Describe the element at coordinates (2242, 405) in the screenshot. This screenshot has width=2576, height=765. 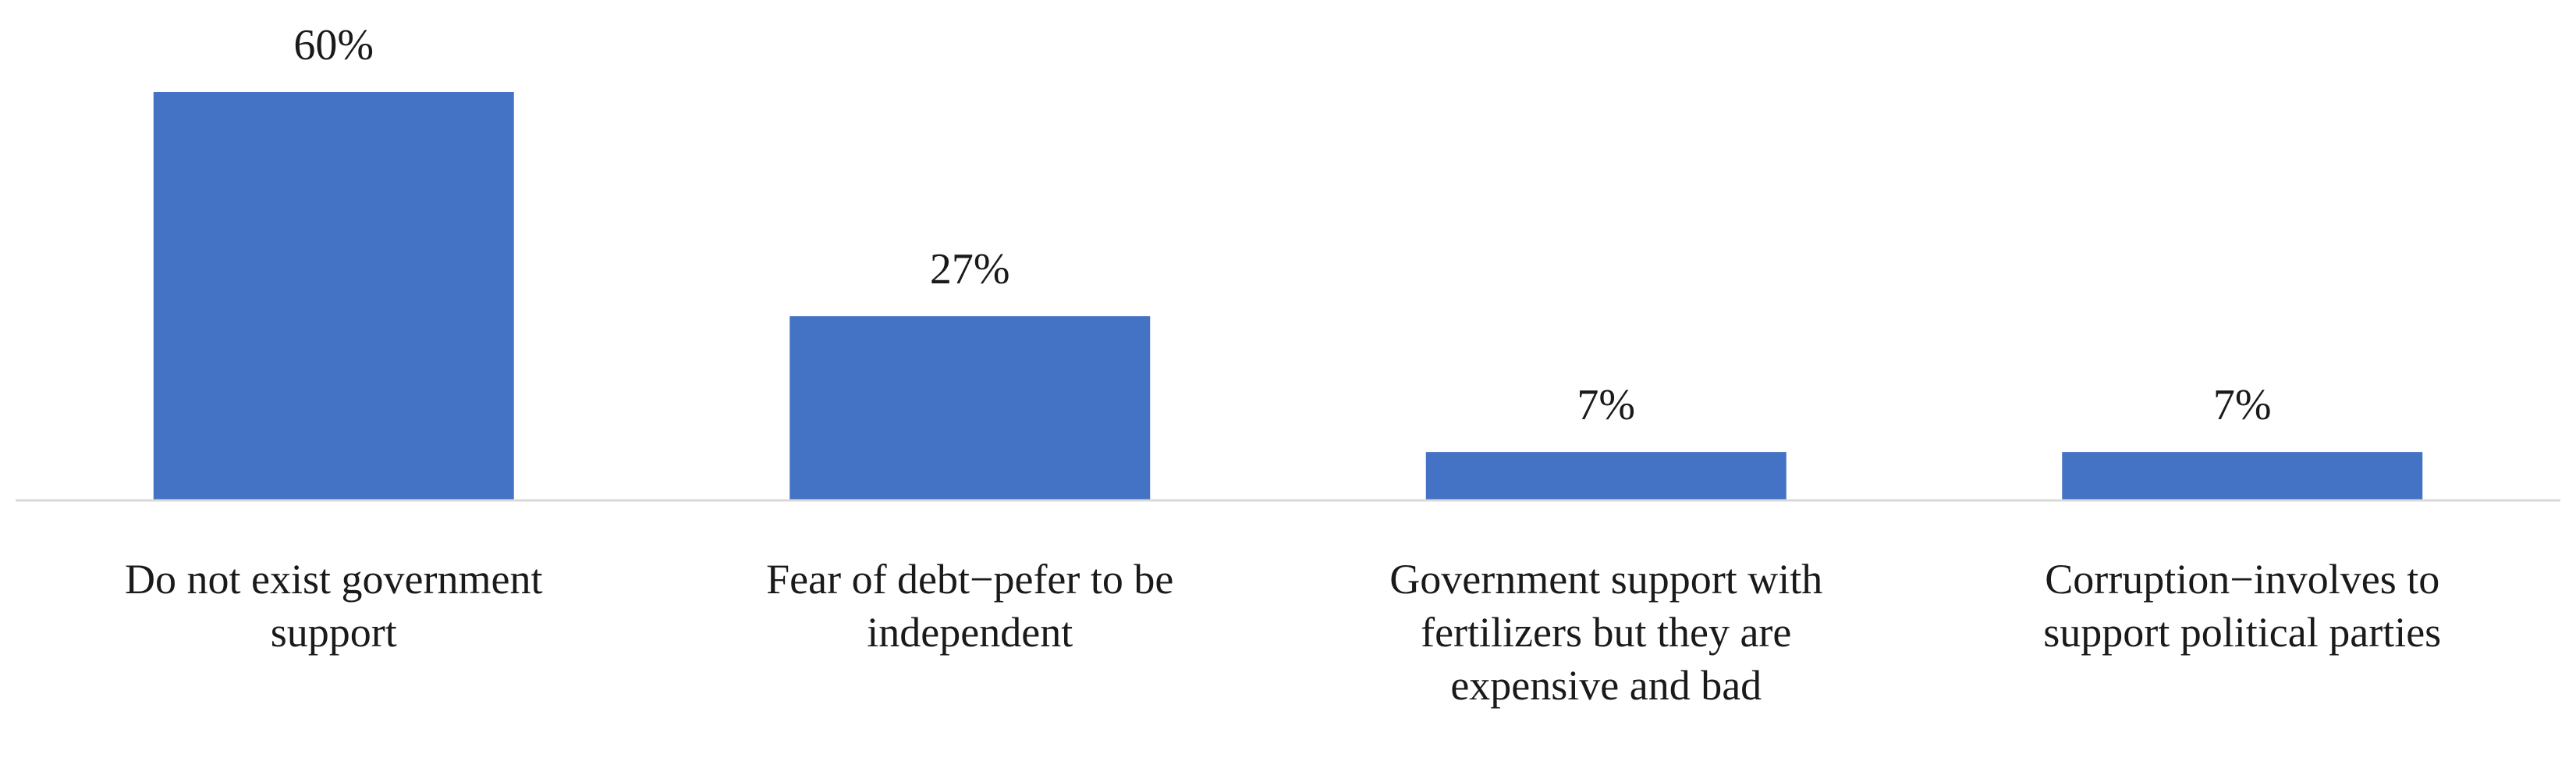
I see `data-label-4: 7%` at that location.